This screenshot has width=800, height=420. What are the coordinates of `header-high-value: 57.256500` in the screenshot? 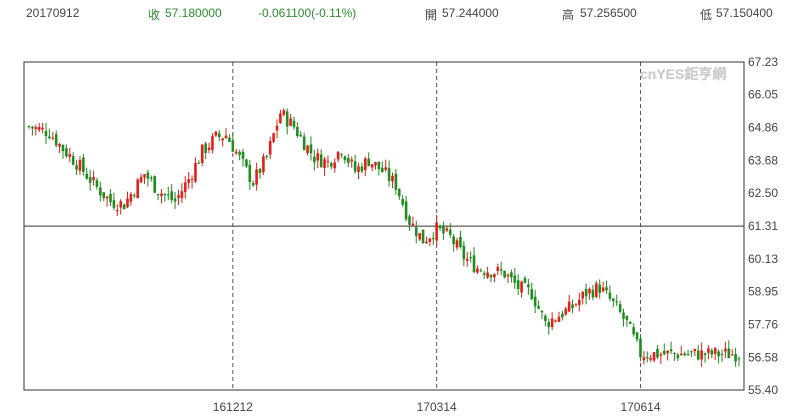 It's located at (608, 13).